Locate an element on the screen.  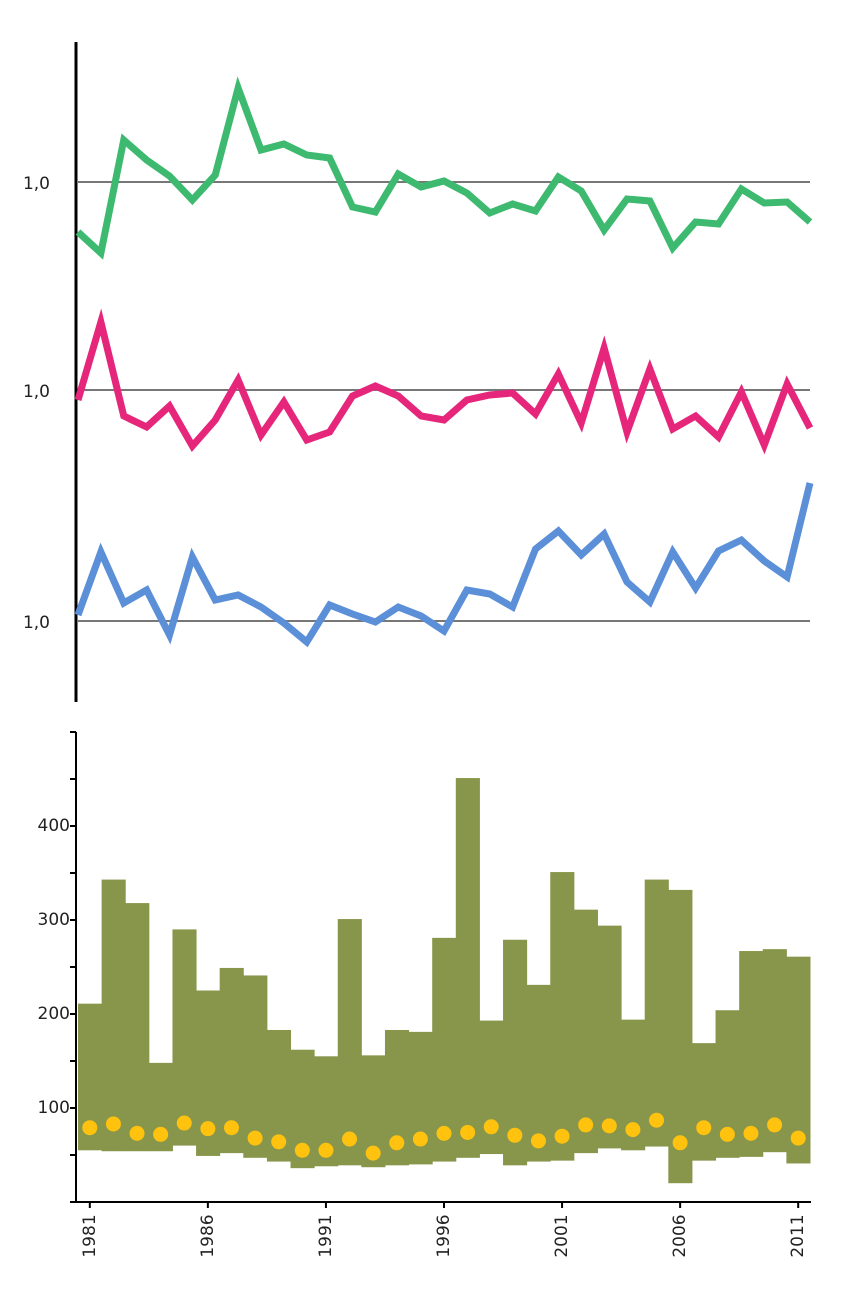
x-tick-label: 1996 is located at coordinates (444, 1235).